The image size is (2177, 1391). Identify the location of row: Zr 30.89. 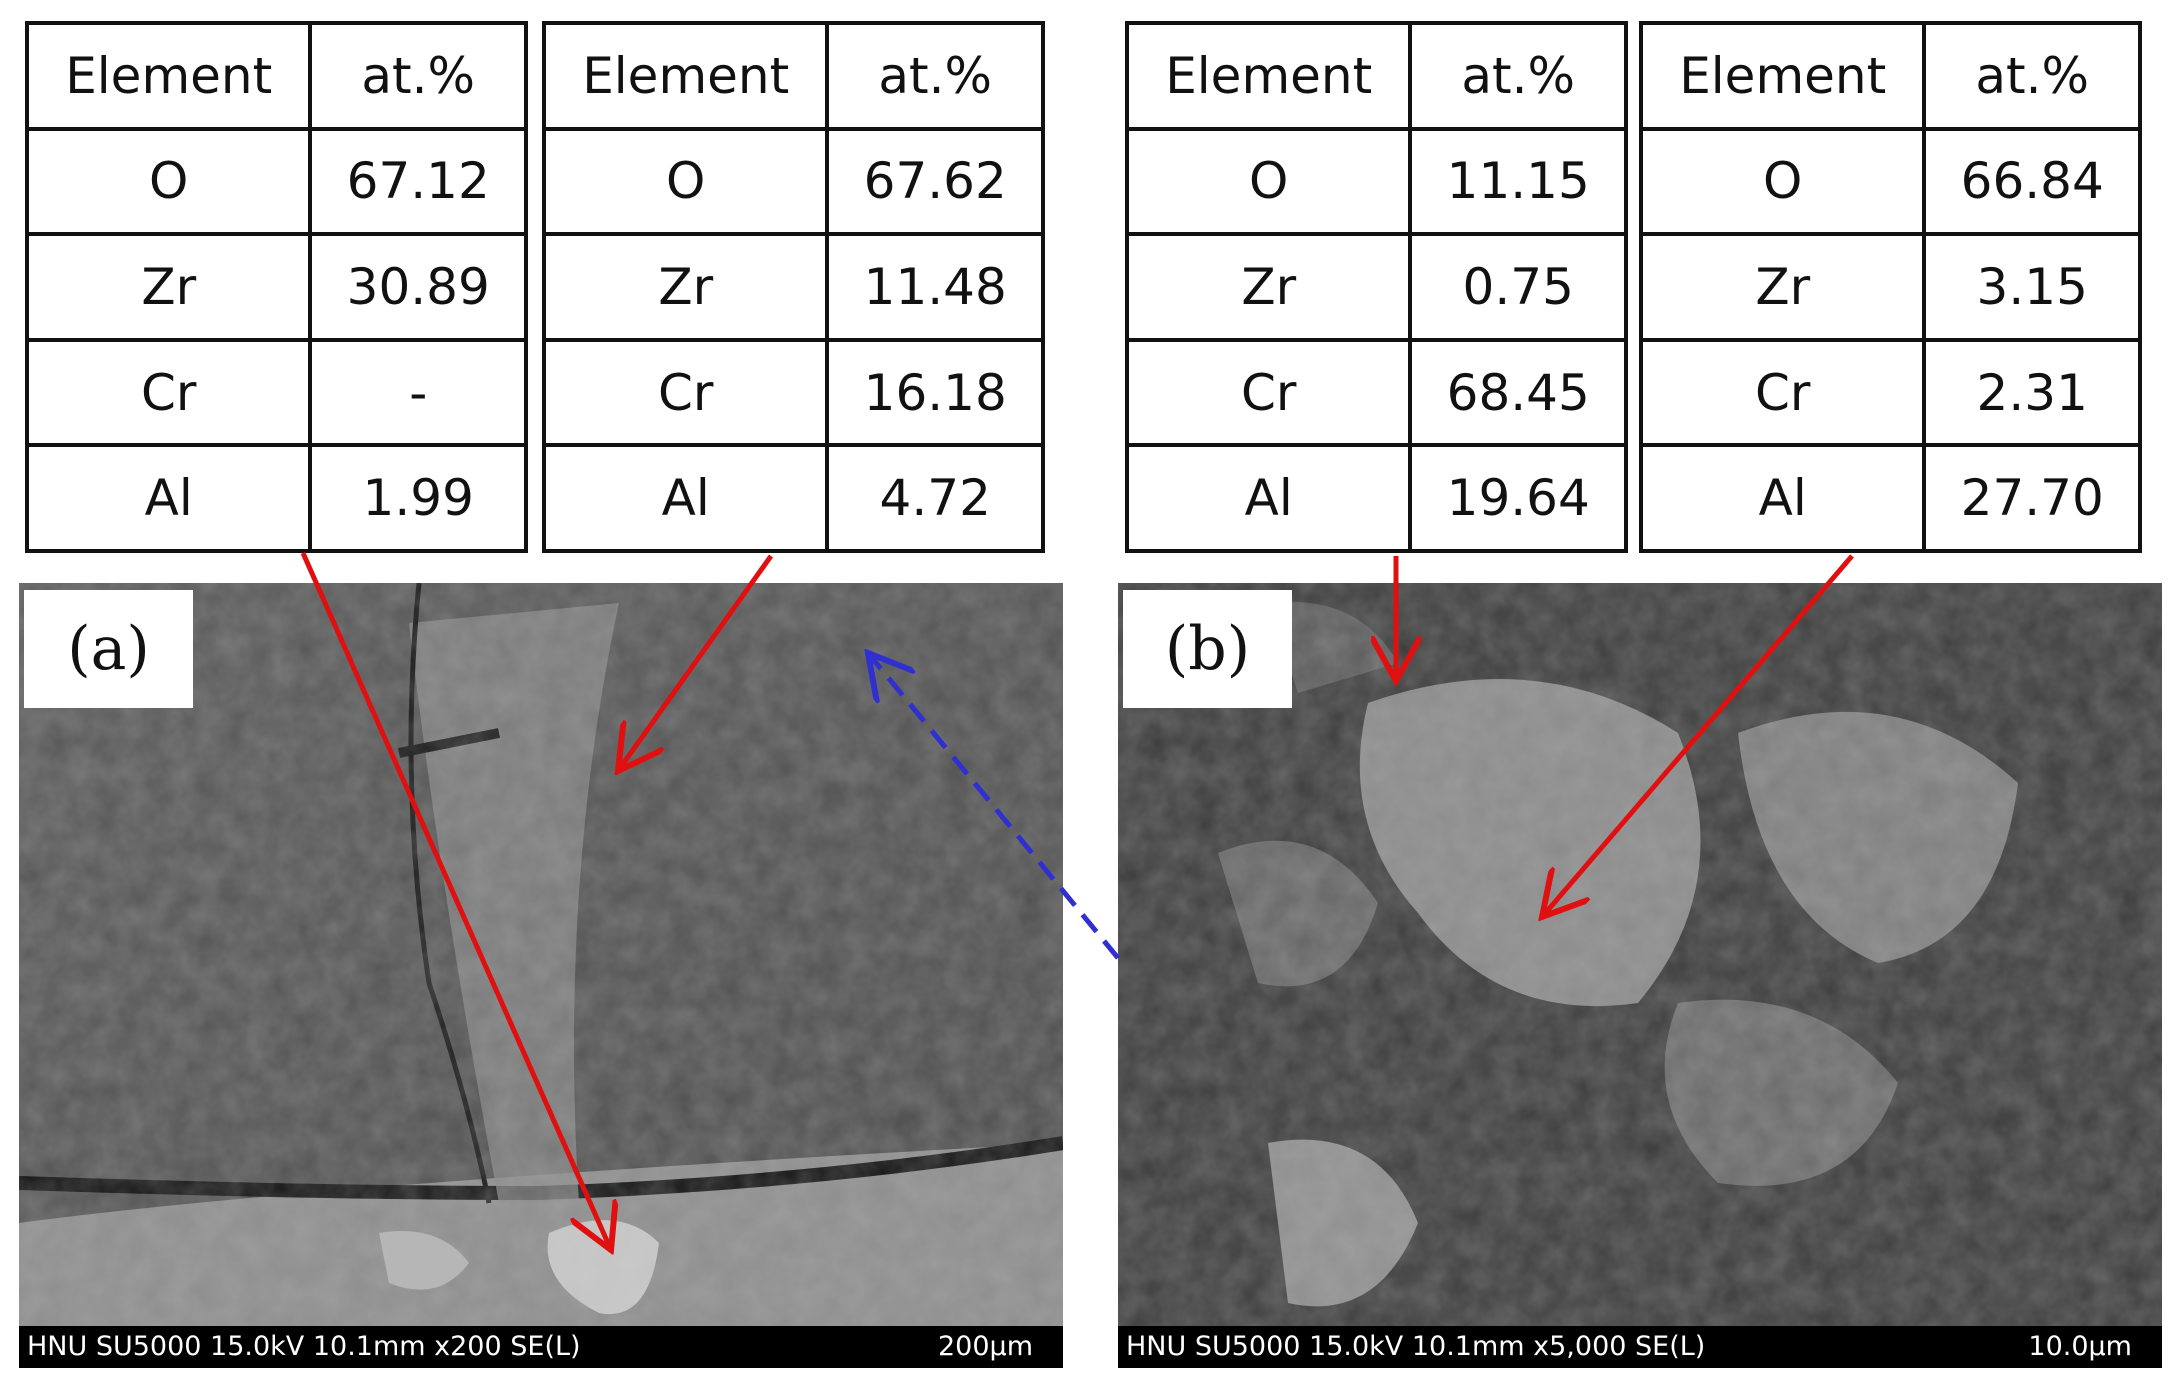
(276, 287).